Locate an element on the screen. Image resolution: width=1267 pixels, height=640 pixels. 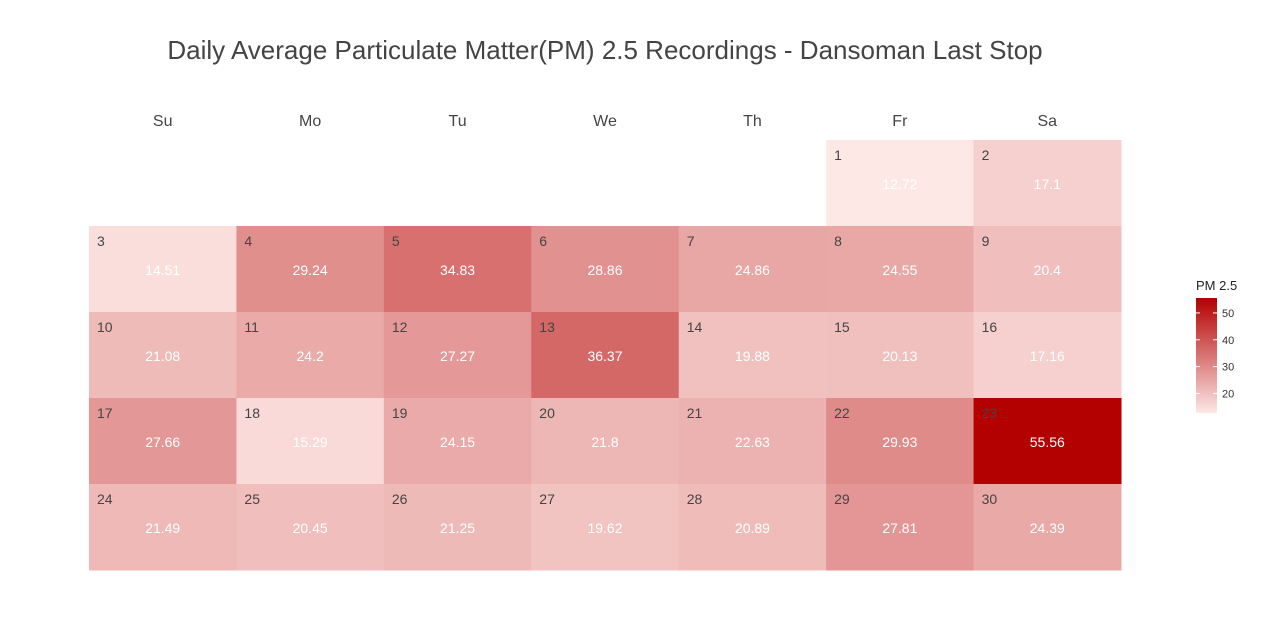
day-cell-9: 920.4 is located at coordinates (1047, 269).